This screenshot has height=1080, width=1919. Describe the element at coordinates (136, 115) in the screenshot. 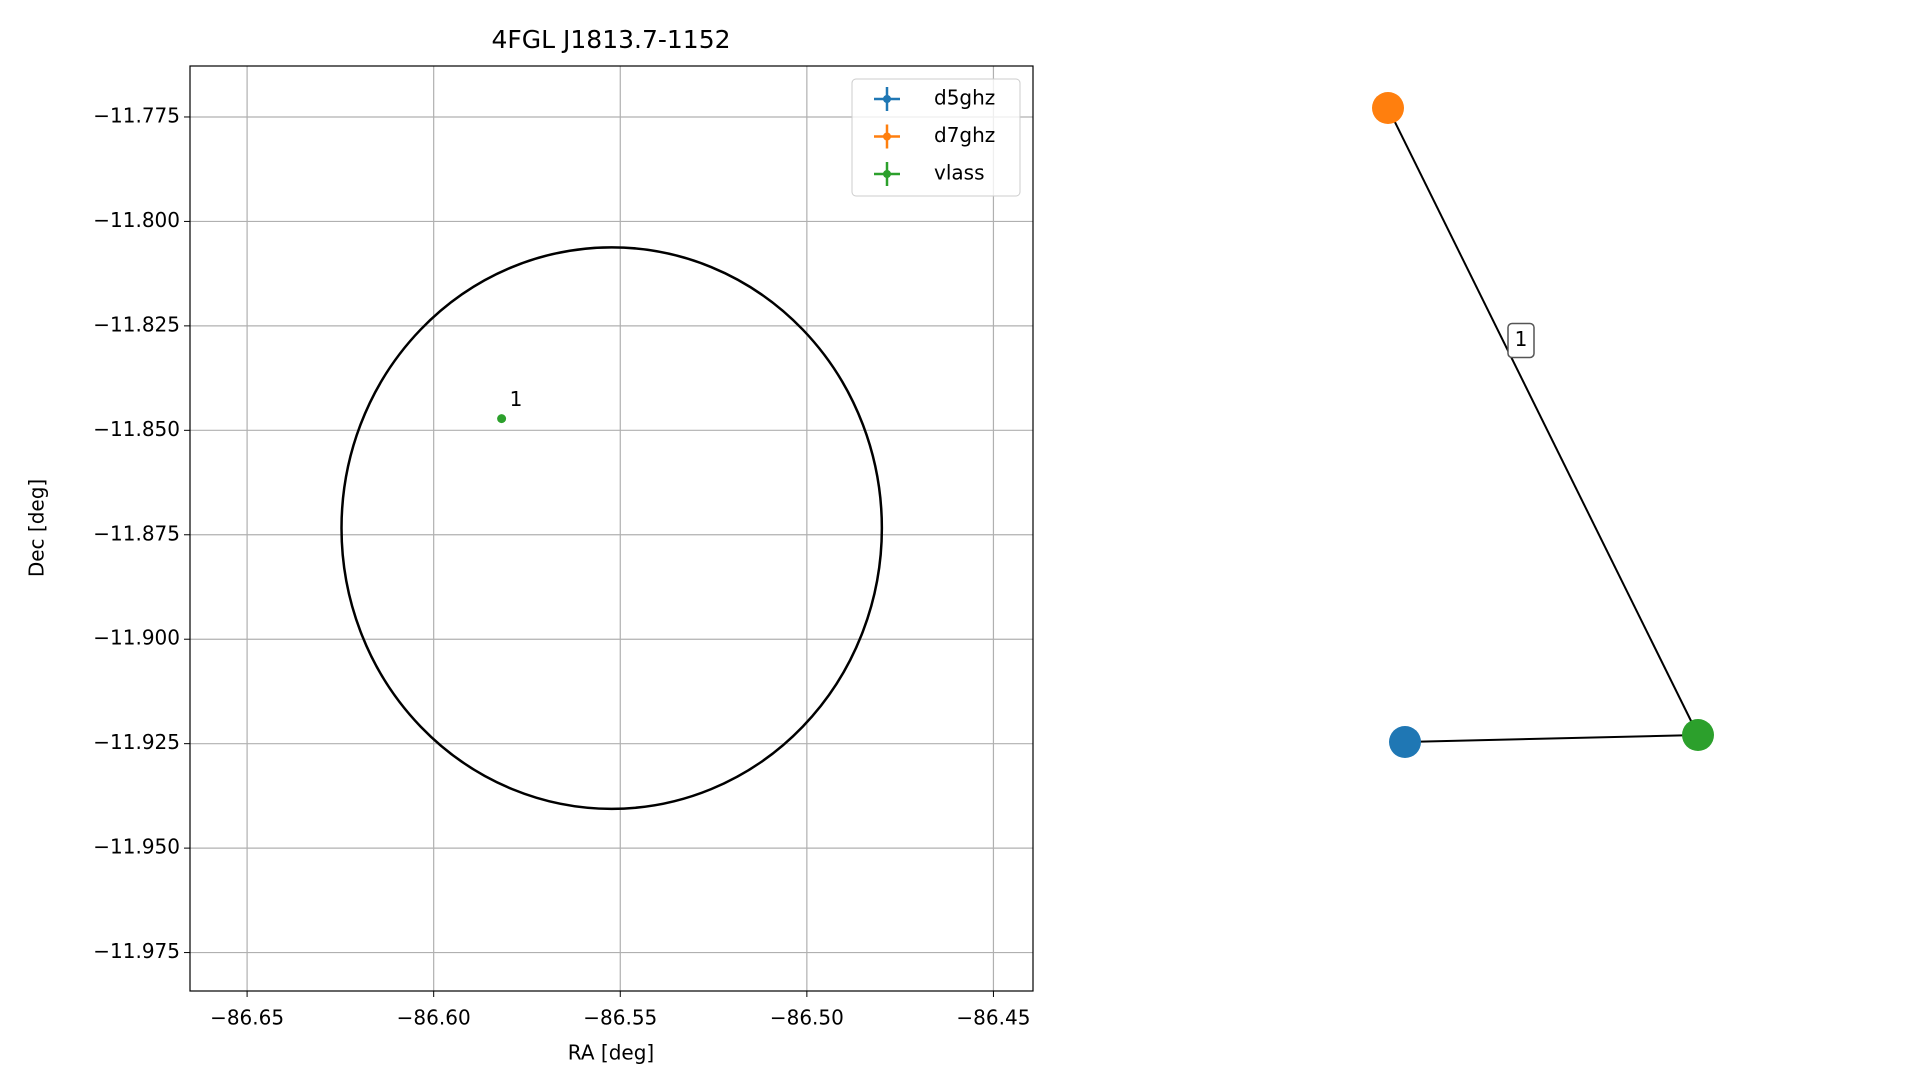

I see `y-tick-label: −11.775` at that location.